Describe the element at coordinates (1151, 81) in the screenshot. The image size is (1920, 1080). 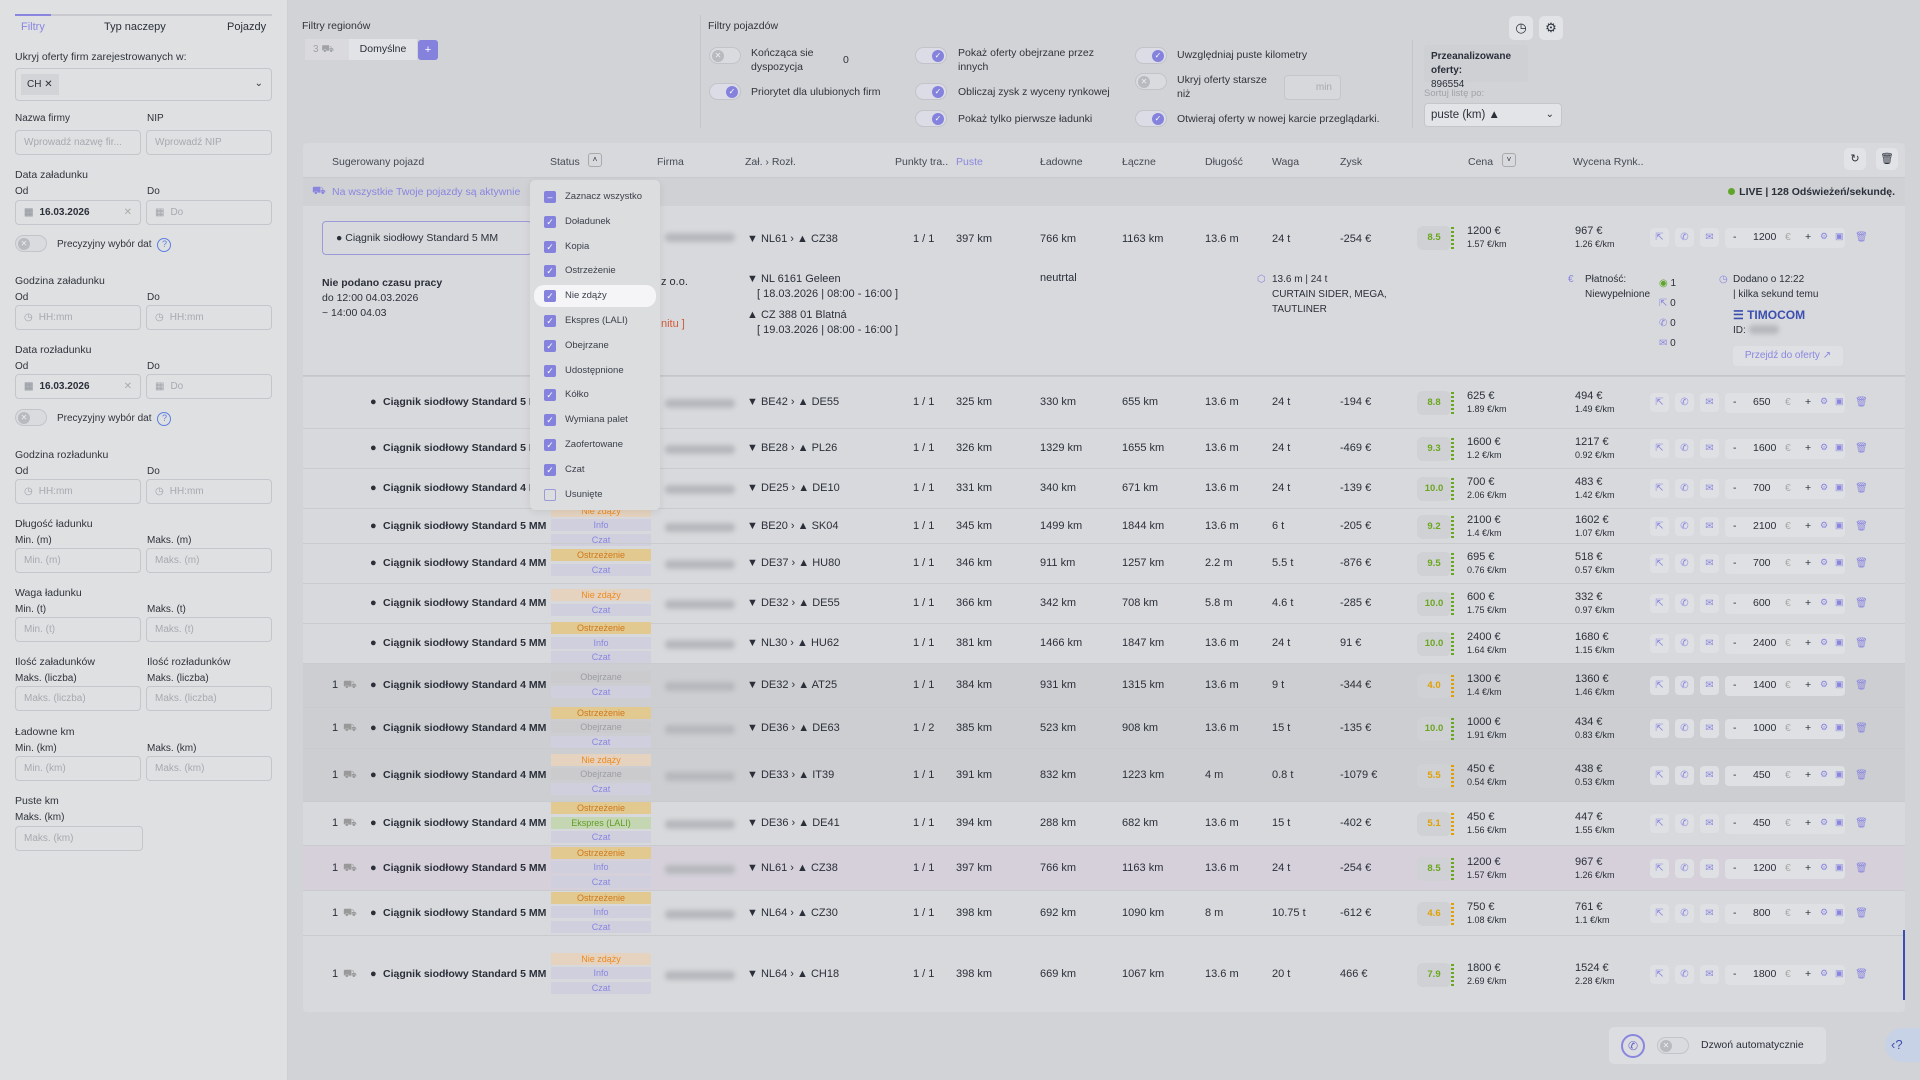
I see `hide-older-toggle: ✕` at that location.